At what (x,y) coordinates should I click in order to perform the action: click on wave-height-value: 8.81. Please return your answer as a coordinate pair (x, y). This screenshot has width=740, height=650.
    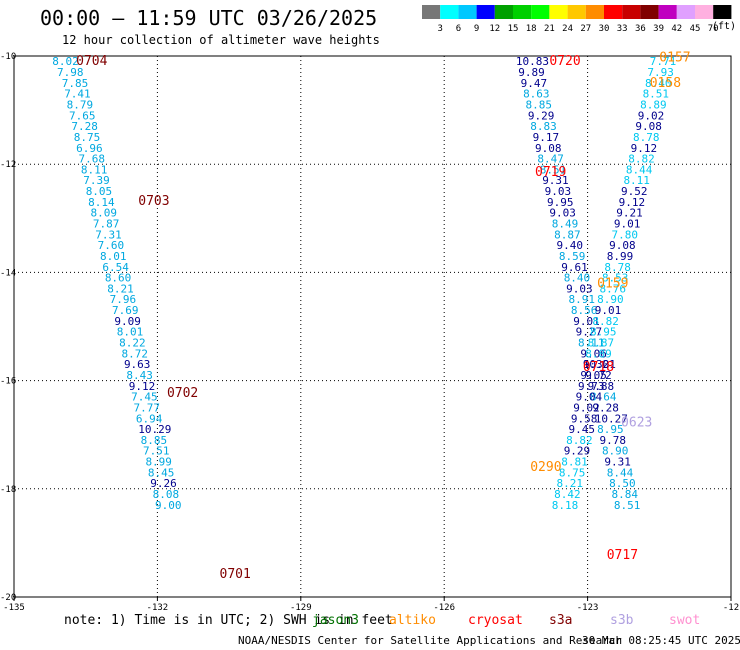
    Looking at the image, I should click on (574, 462).